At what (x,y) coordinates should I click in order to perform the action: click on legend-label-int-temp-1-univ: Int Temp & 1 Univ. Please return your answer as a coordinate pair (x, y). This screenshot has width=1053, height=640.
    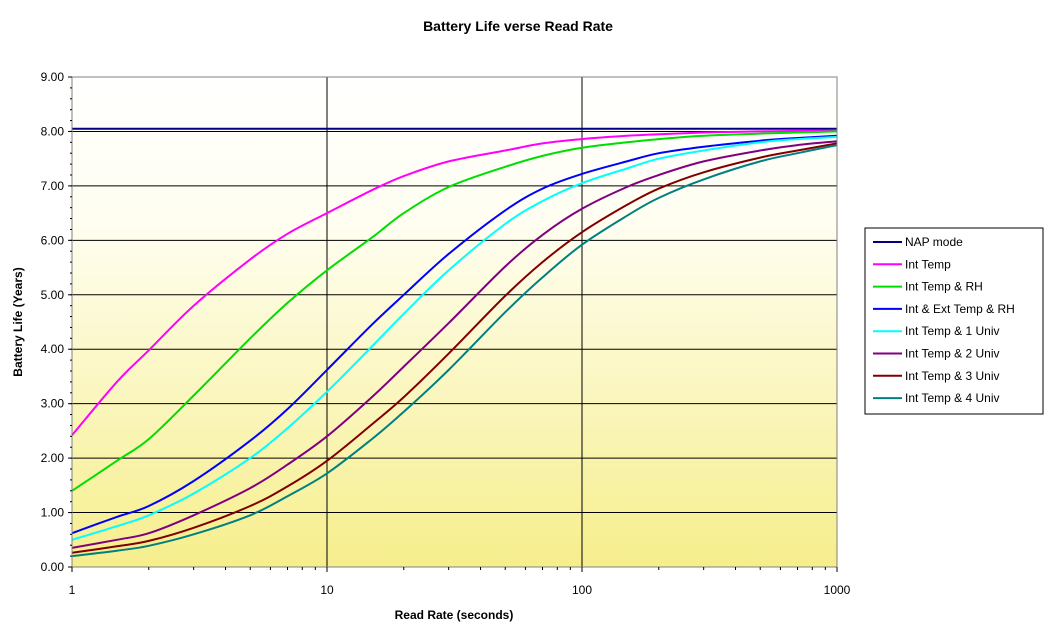
    Looking at the image, I should click on (952, 331).